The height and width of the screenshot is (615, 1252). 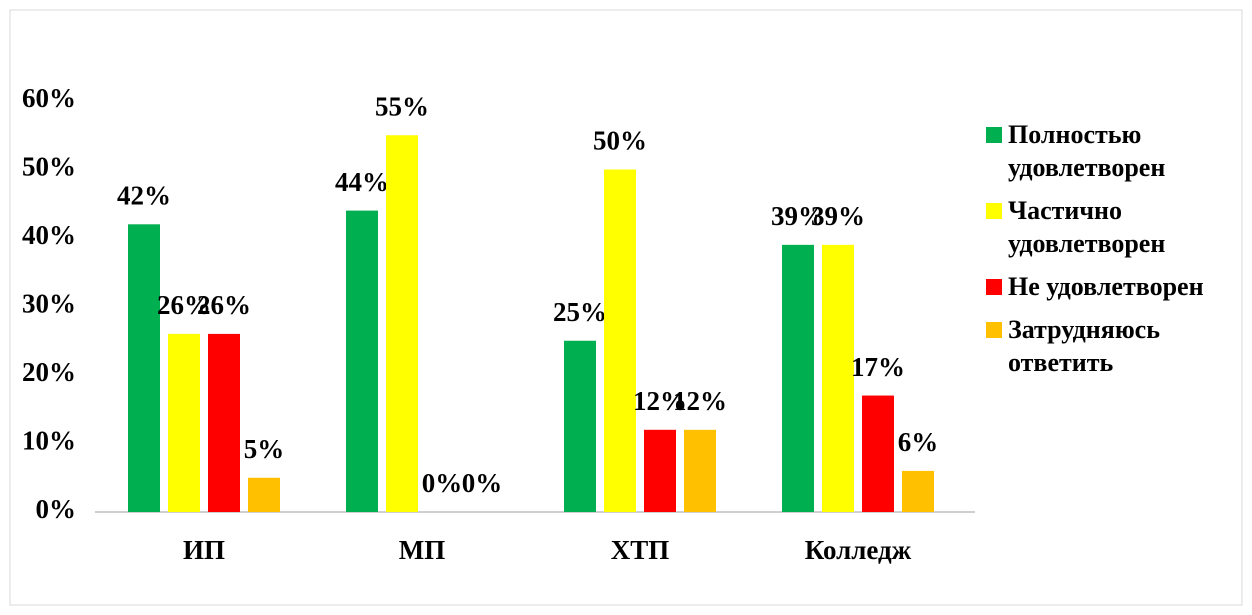 I want to click on data-label: 25%, so click(x=580, y=312).